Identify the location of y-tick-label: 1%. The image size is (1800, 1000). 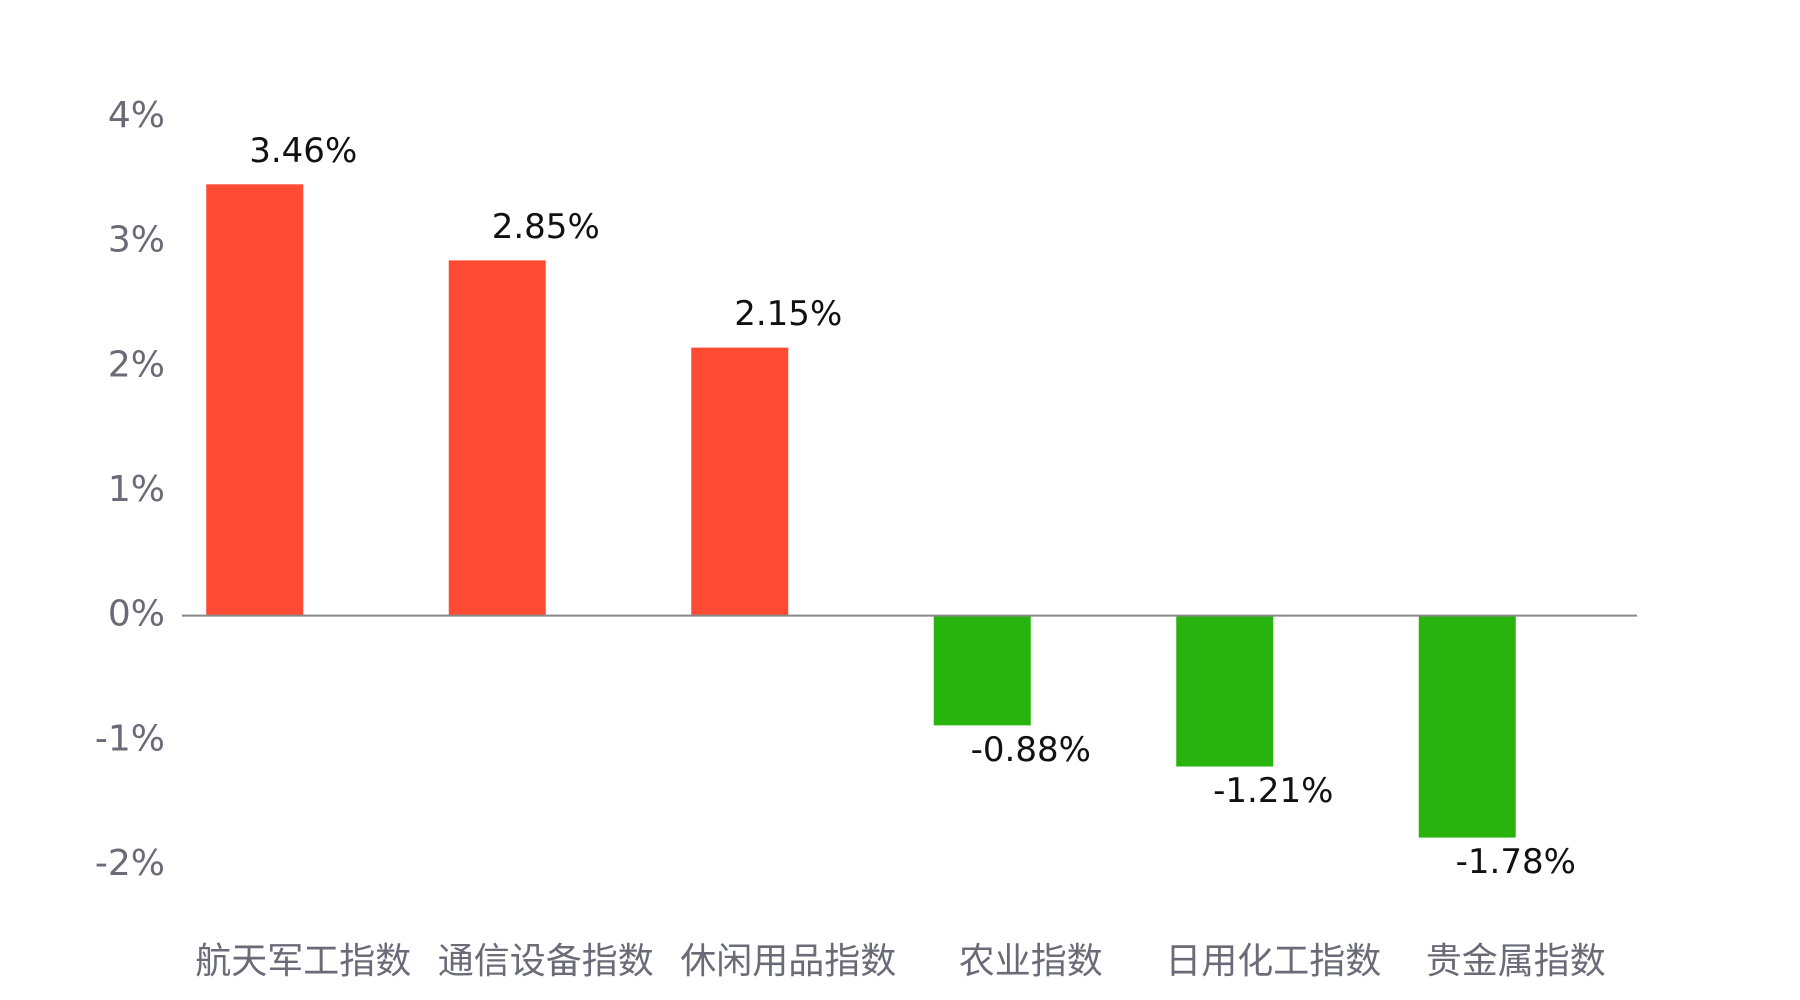
(136, 489).